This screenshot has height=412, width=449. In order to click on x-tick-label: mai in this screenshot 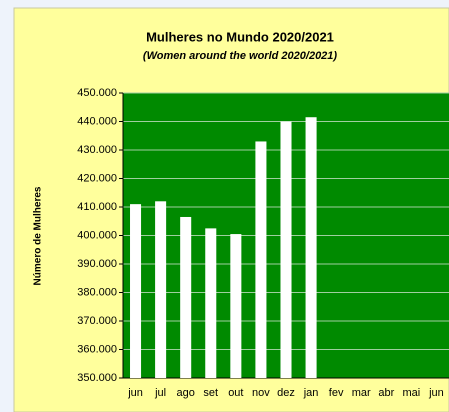, I will do `click(412, 393)`.